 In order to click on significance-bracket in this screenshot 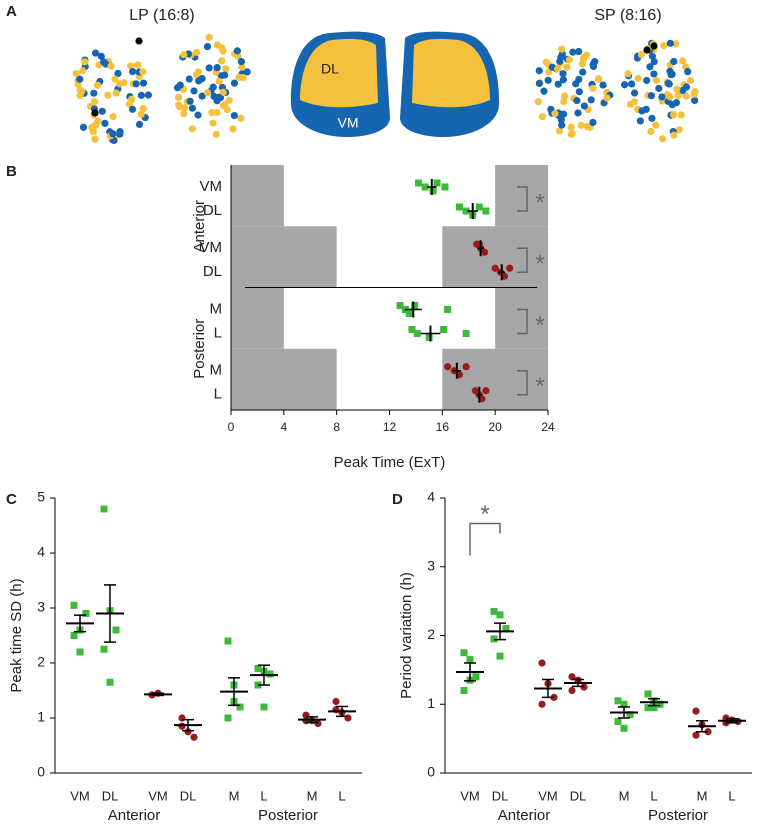, I will do `click(522, 199)`.